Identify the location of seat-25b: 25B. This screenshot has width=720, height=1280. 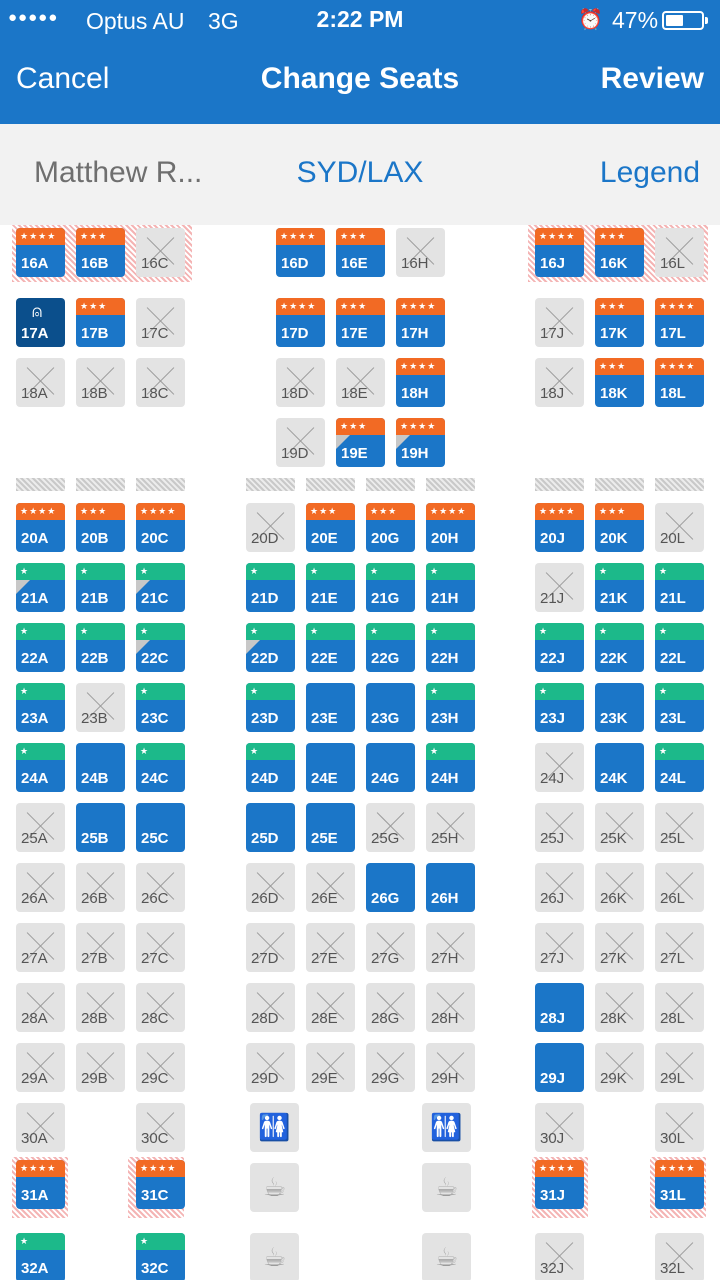
(100, 827).